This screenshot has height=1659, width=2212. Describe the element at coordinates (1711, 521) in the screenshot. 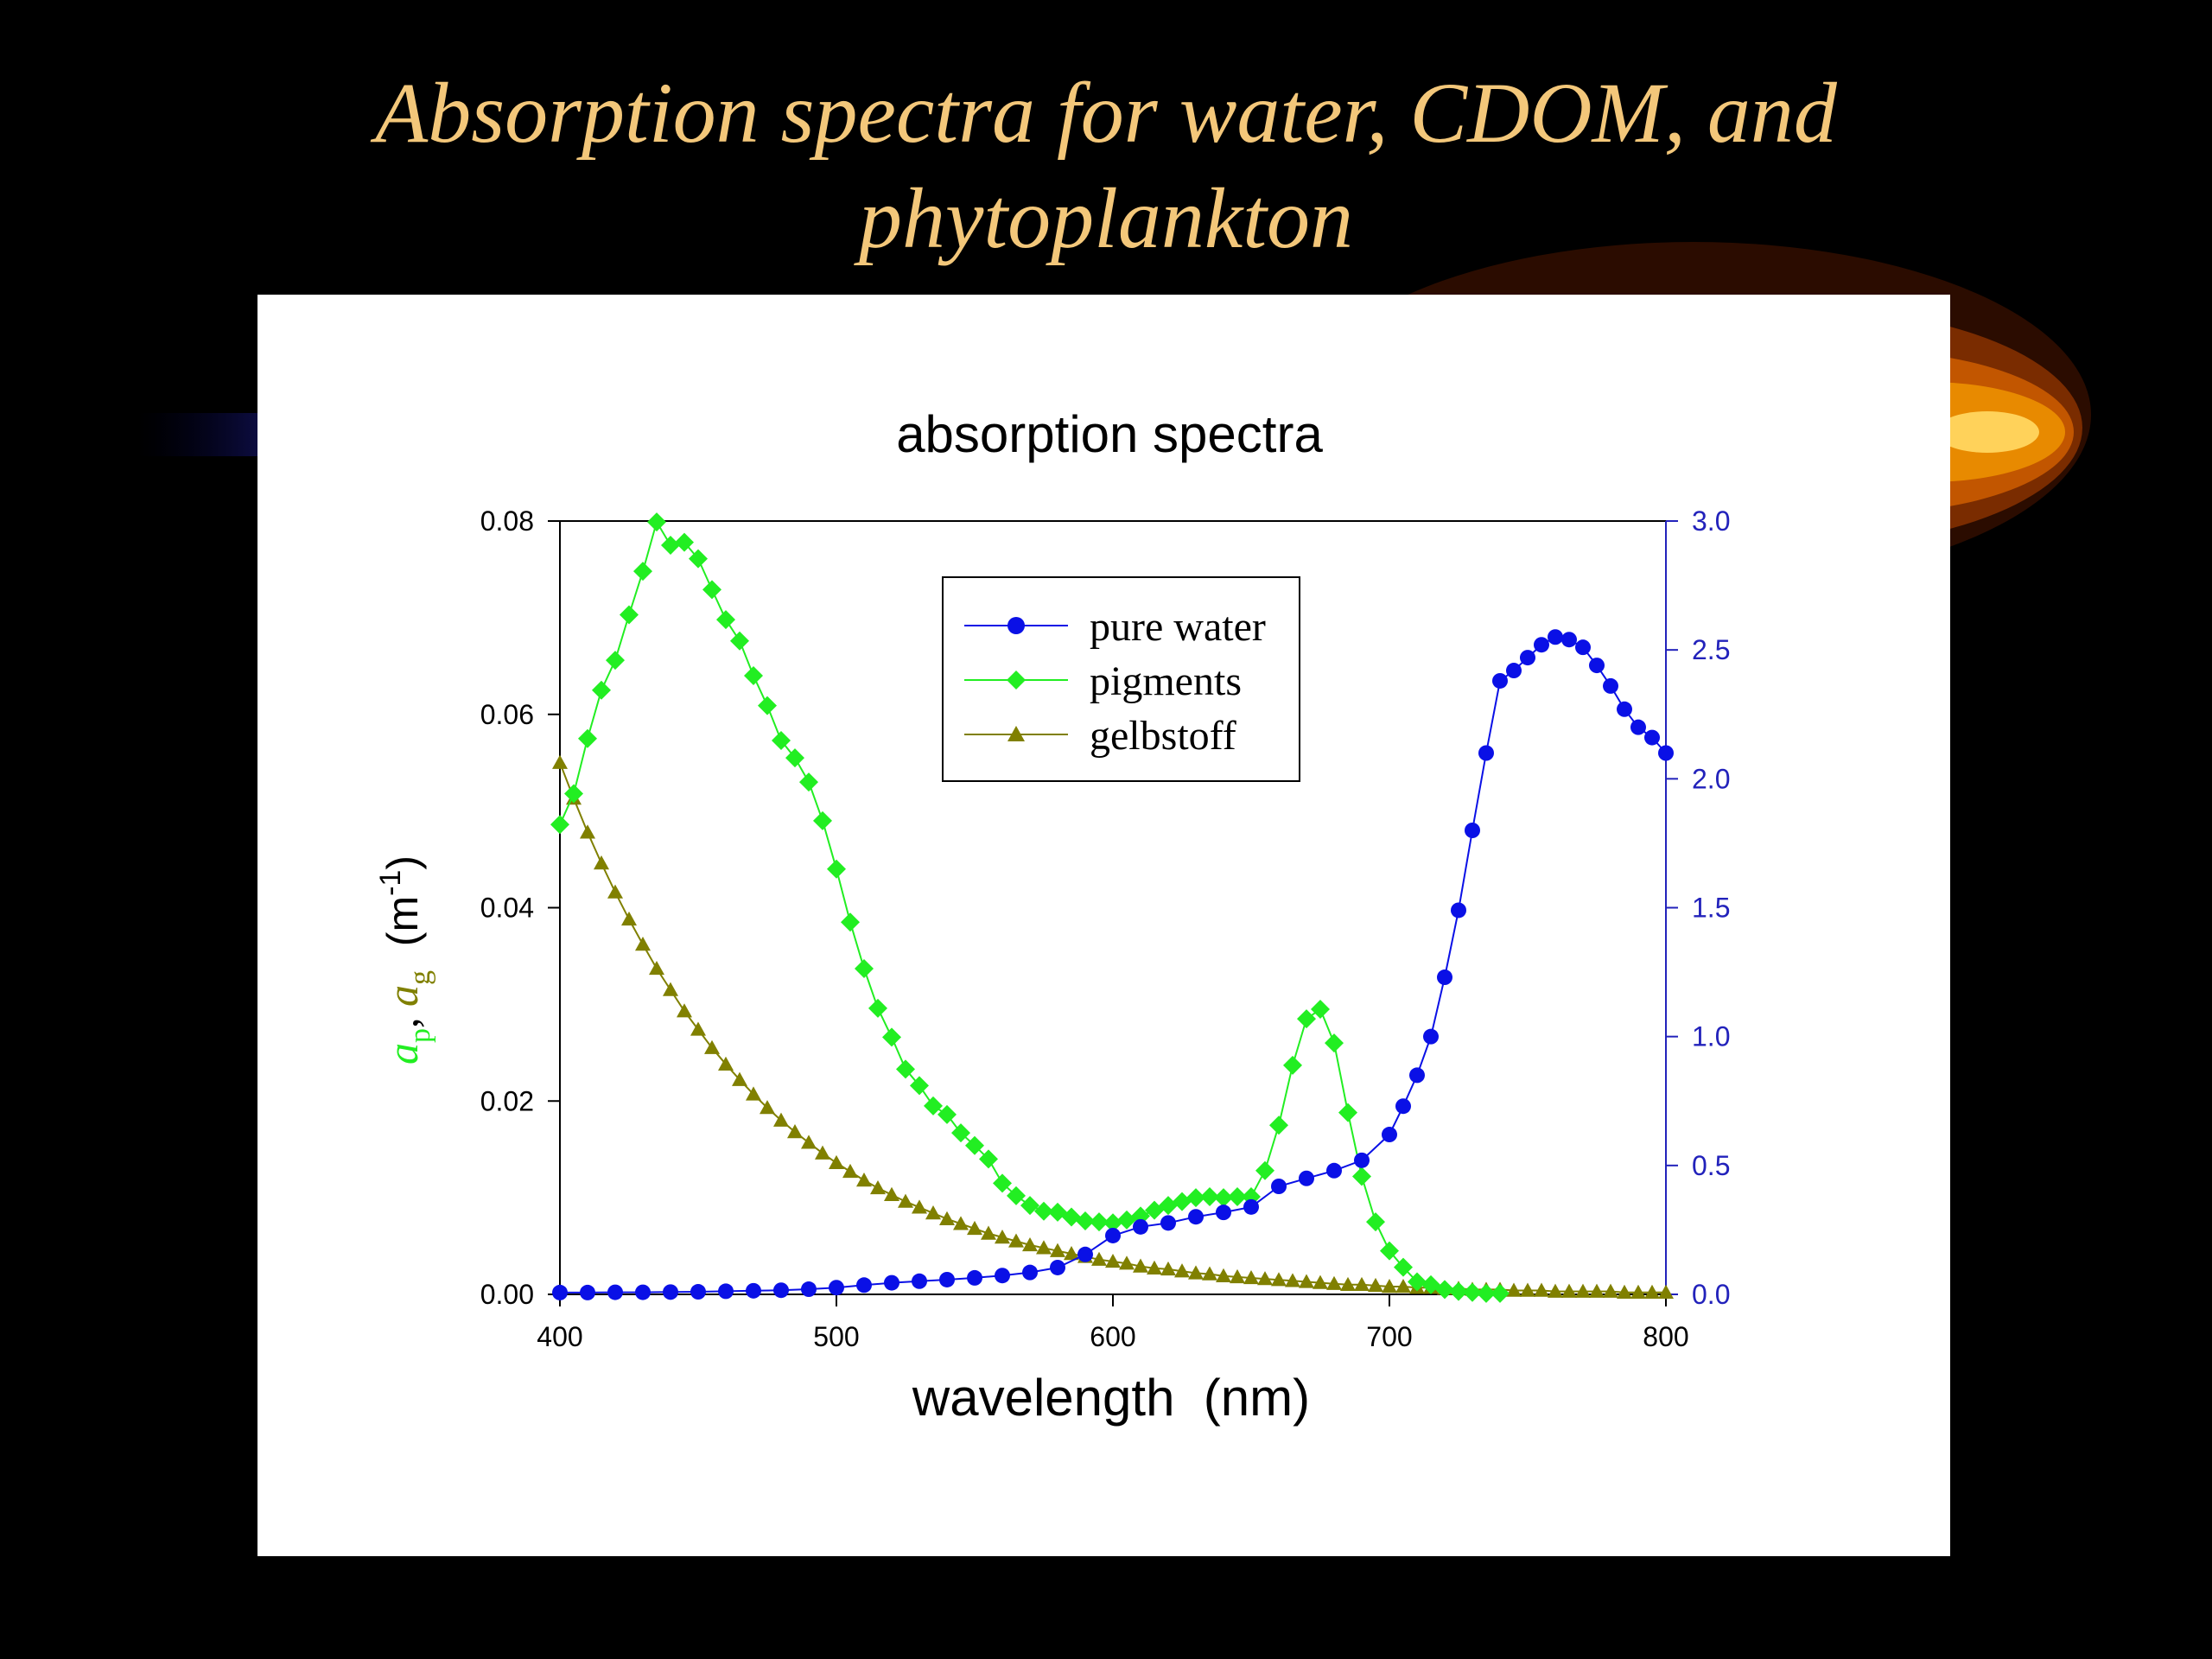

I see `right-tick-label: 3.0` at that location.